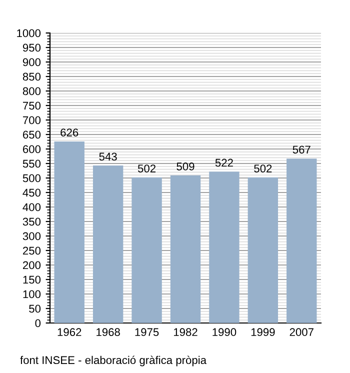 This screenshot has width=350, height=373. I want to click on y-tick-label: 650, so click(32, 134).